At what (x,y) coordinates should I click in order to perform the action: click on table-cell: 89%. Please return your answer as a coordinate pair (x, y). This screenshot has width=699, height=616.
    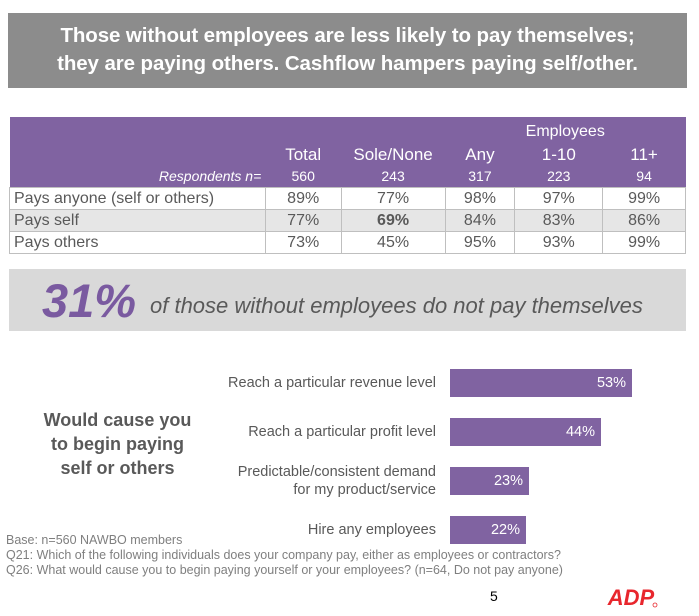
    Looking at the image, I should click on (303, 198).